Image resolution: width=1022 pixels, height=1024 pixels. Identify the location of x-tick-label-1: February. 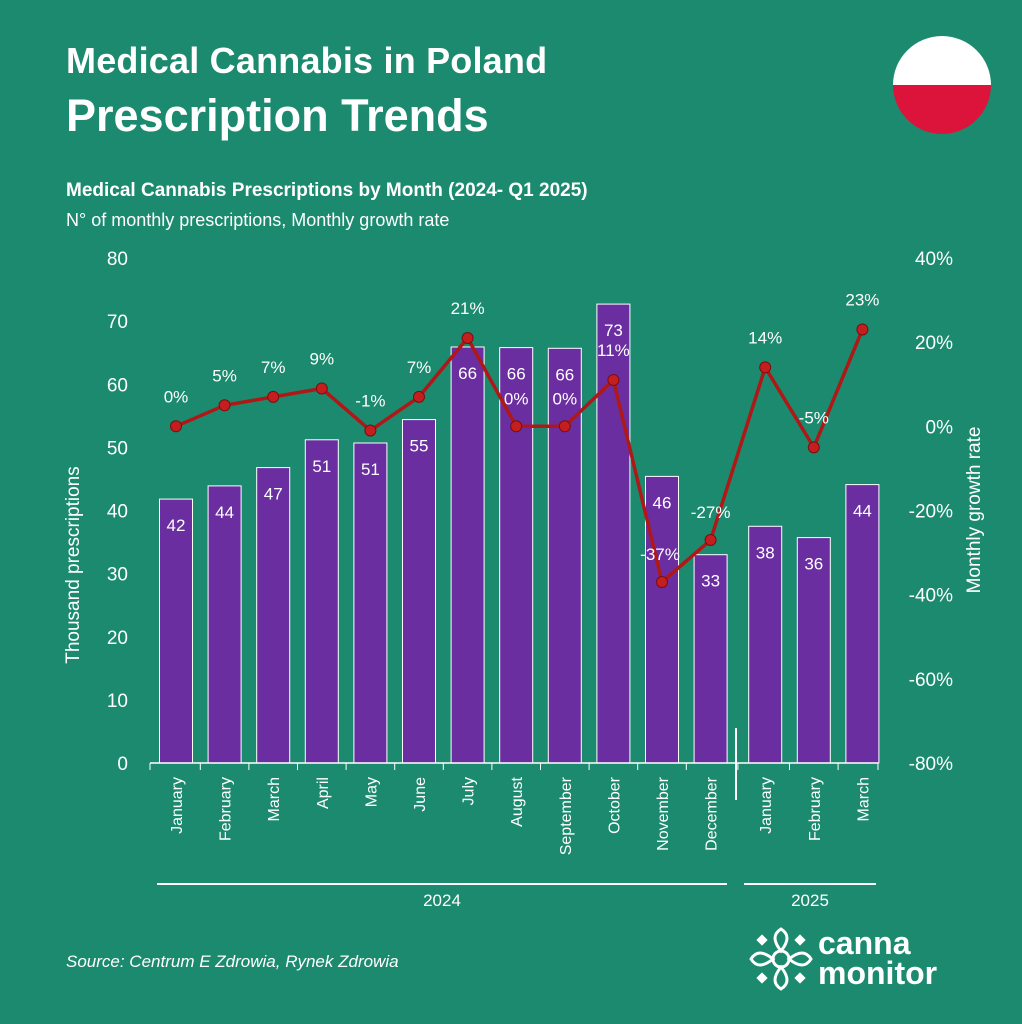
(226, 809).